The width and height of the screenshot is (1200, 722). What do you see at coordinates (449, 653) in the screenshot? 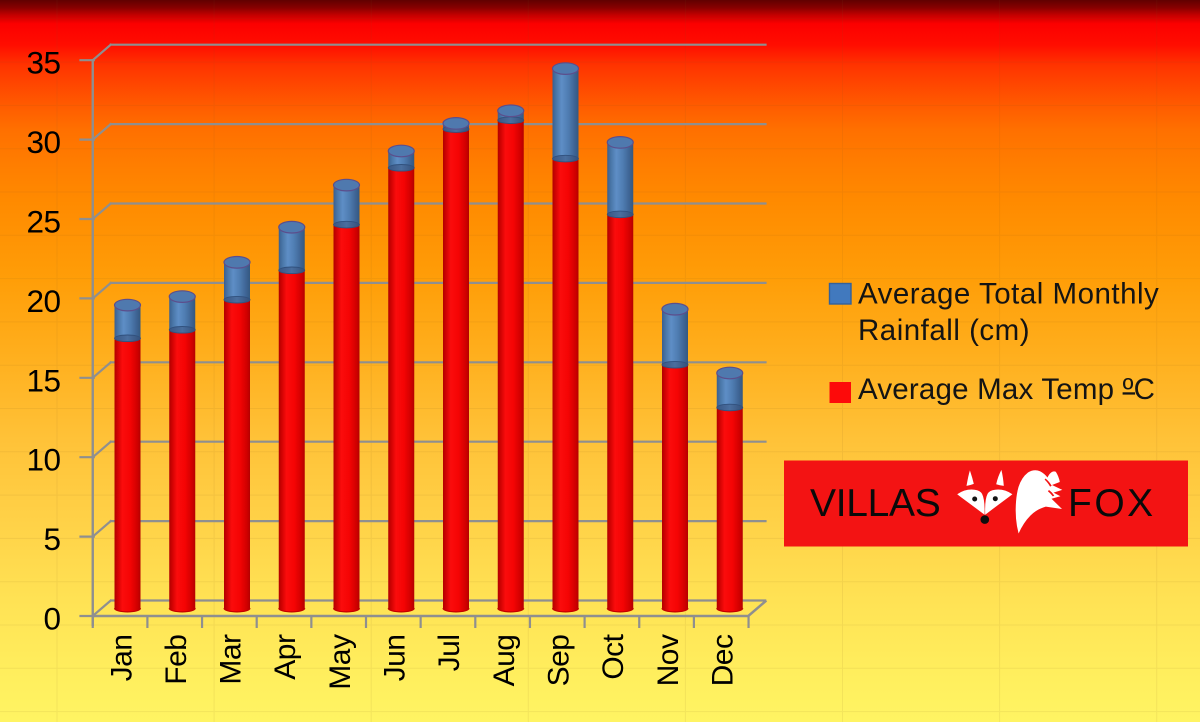
I see `svg-text: Jul` at bounding box center [449, 653].